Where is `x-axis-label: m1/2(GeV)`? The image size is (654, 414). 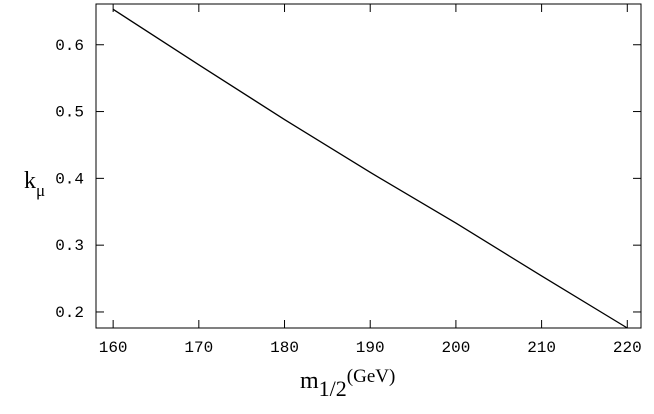 x-axis-label: m1/2(GeV) is located at coordinates (347, 383).